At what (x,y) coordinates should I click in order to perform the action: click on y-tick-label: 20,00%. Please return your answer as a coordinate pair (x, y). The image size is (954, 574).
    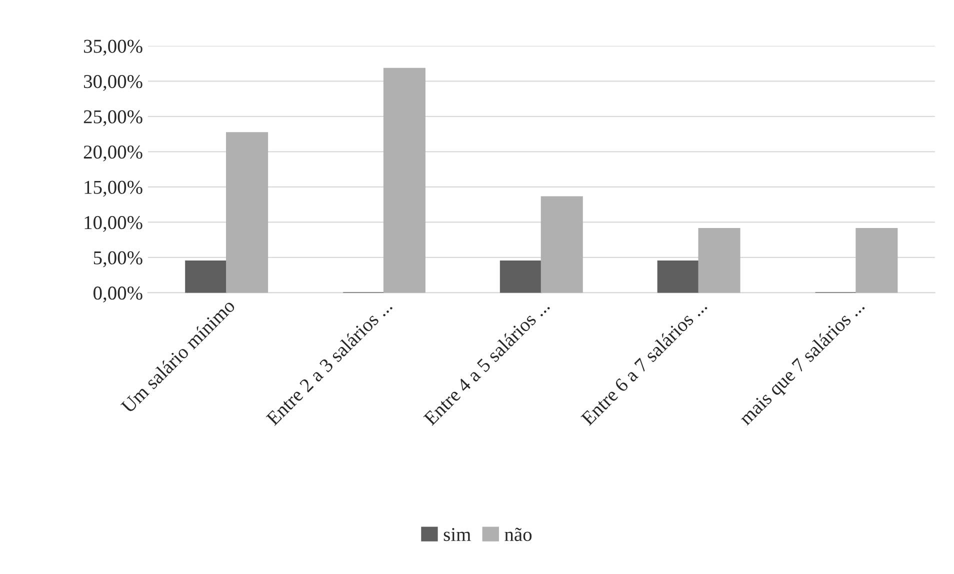
    Looking at the image, I should click on (113, 154).